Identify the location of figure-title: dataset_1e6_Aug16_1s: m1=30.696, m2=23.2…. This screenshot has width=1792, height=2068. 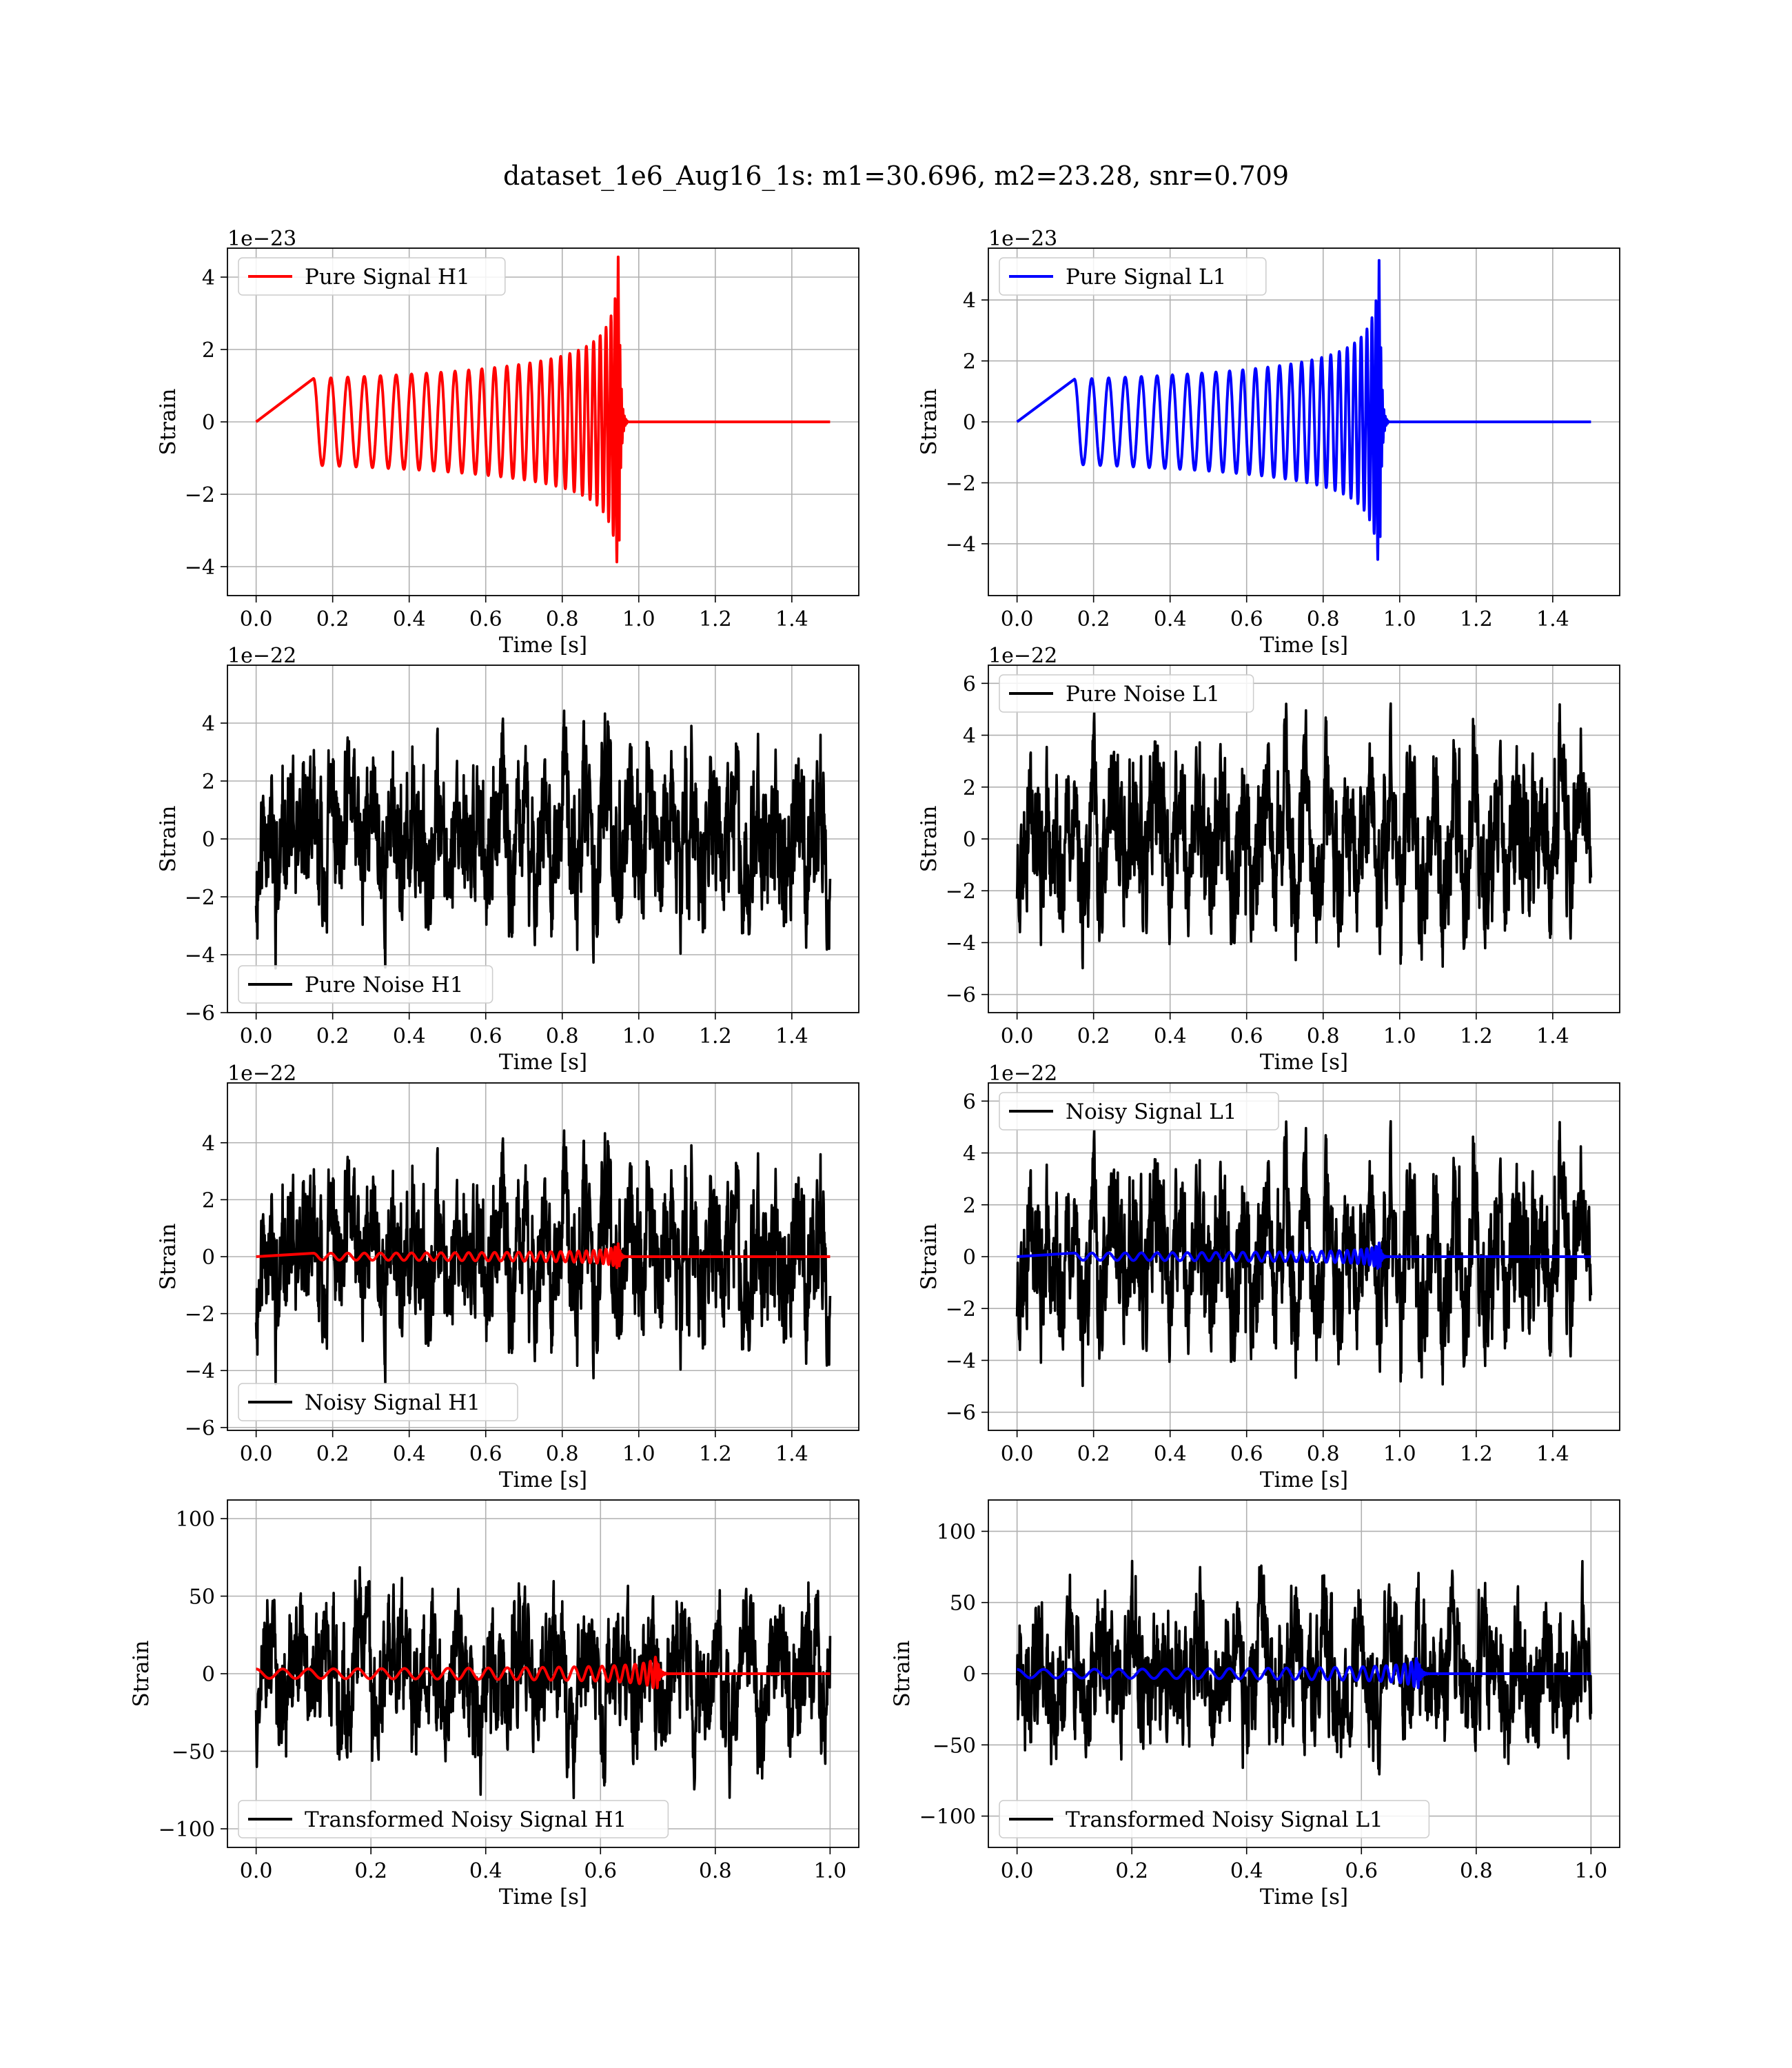
(896, 176).